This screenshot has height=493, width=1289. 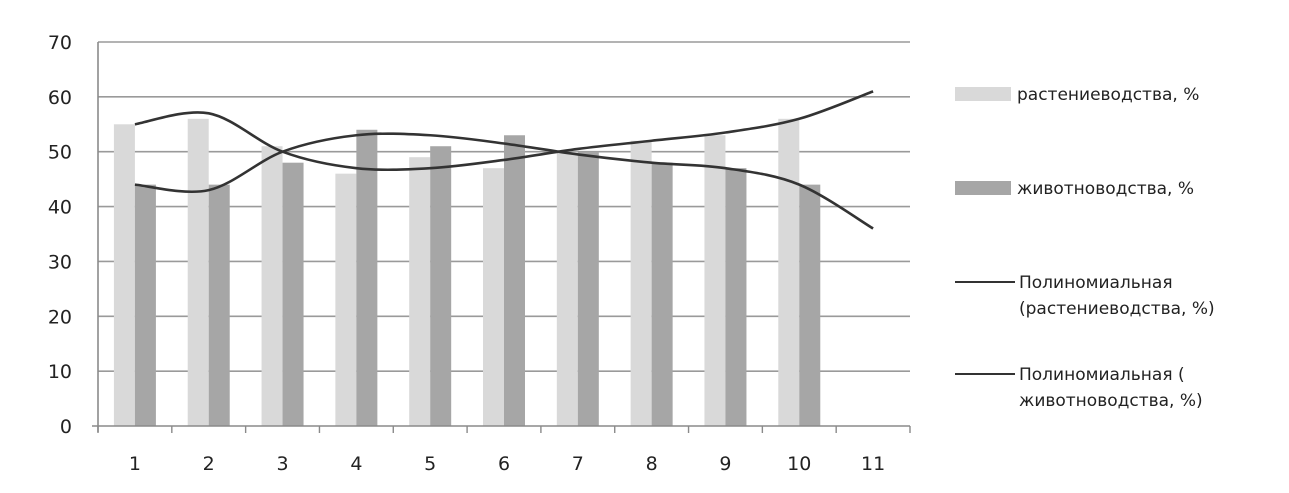 I want to click on trendline-livestock, so click(x=504, y=181).